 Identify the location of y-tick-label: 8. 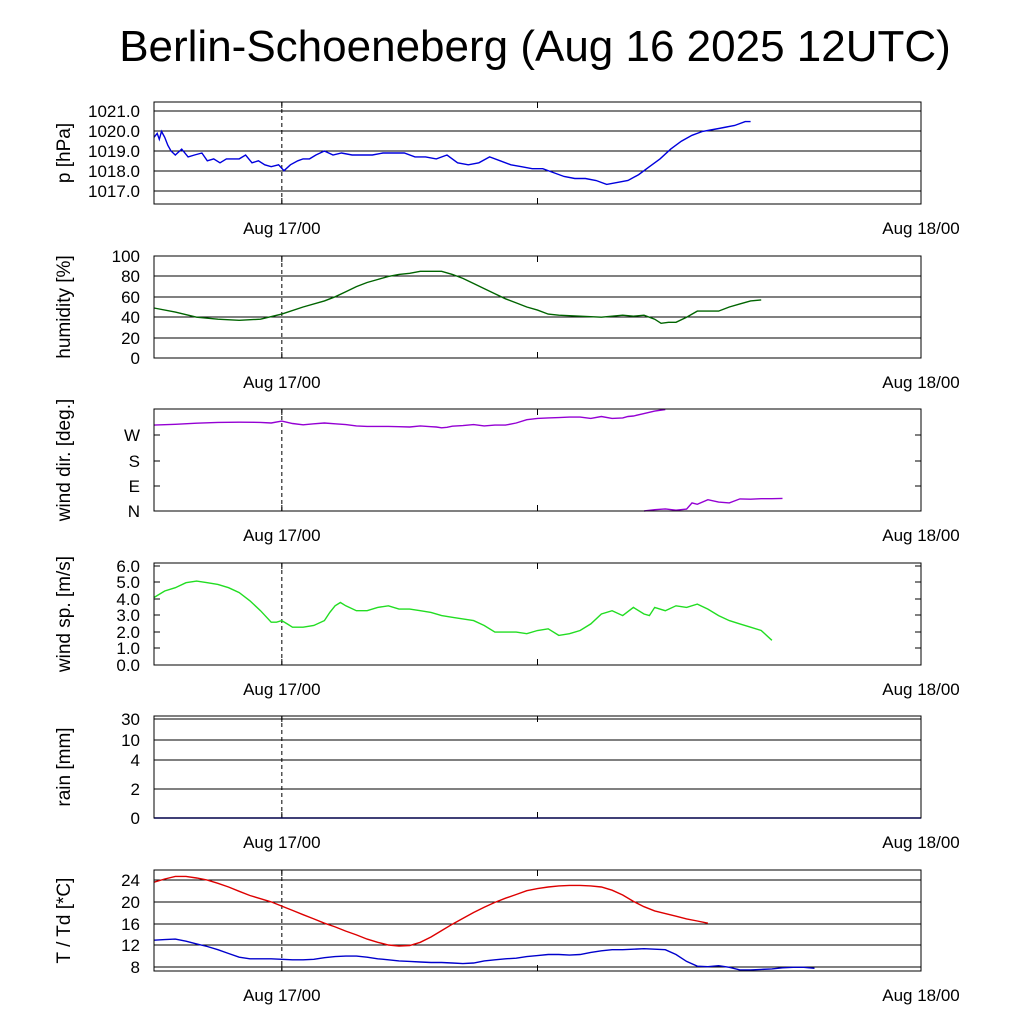
(135, 967).